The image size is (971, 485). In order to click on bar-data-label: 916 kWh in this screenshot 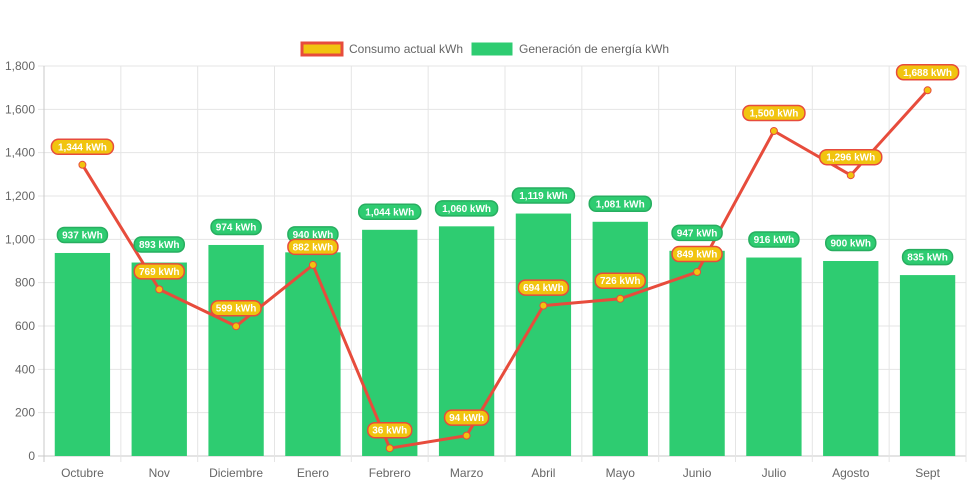, I will do `click(774, 239)`.